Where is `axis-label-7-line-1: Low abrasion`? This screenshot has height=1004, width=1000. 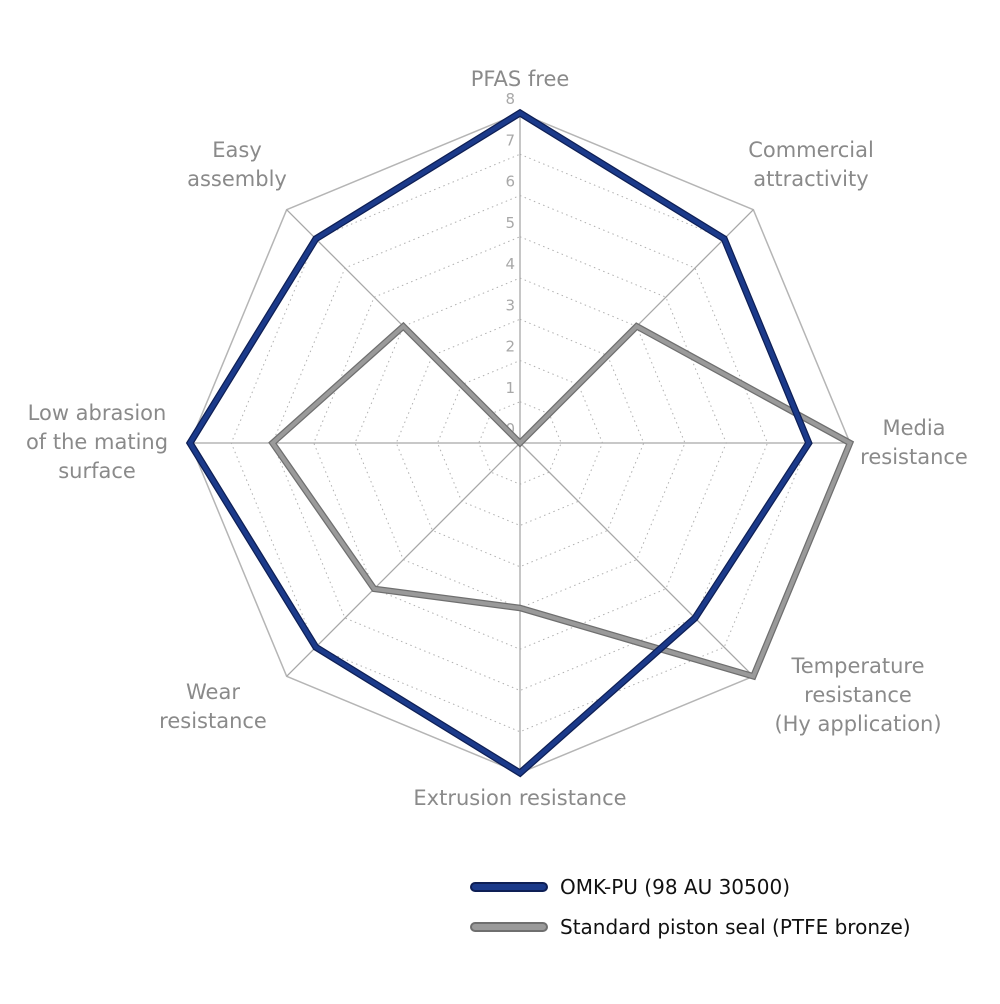 axis-label-7-line-1: Low abrasion is located at coordinates (97, 413).